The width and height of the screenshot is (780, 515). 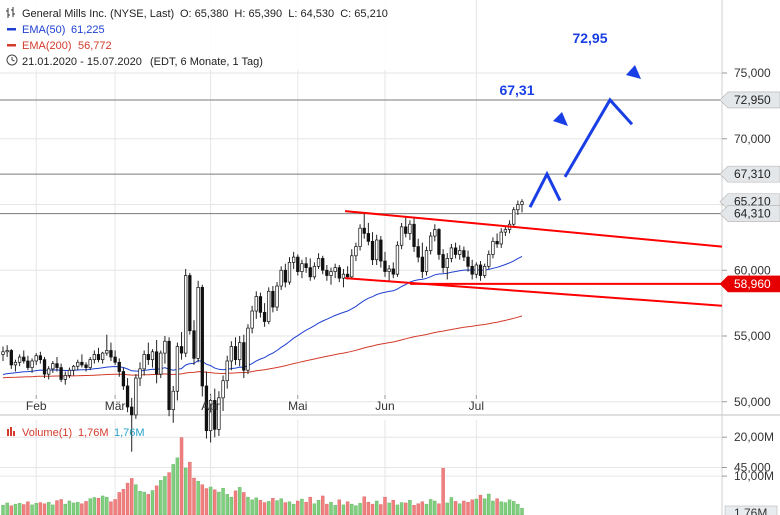 What do you see at coordinates (553, 64) in the screenshot?
I see `price-annotations: 72,95 67,31` at bounding box center [553, 64].